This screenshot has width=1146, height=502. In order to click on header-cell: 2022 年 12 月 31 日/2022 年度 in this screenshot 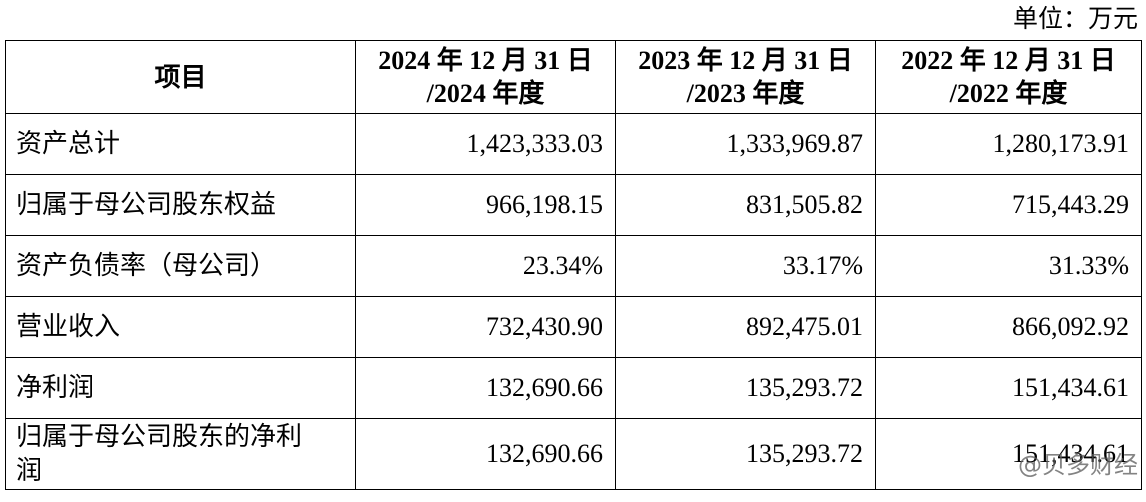, I will do `click(1008, 77)`.